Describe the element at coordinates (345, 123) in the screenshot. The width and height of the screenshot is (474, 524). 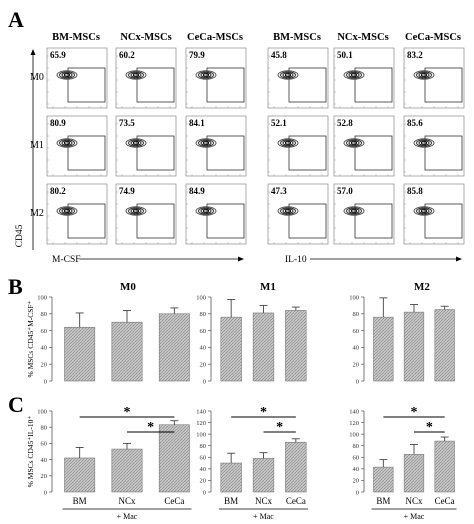
I see `flow-percentage: 52.8` at that location.